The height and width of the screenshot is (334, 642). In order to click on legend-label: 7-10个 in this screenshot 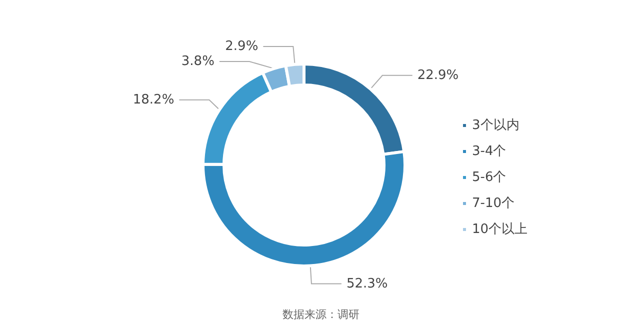, I will do `click(493, 203)`.